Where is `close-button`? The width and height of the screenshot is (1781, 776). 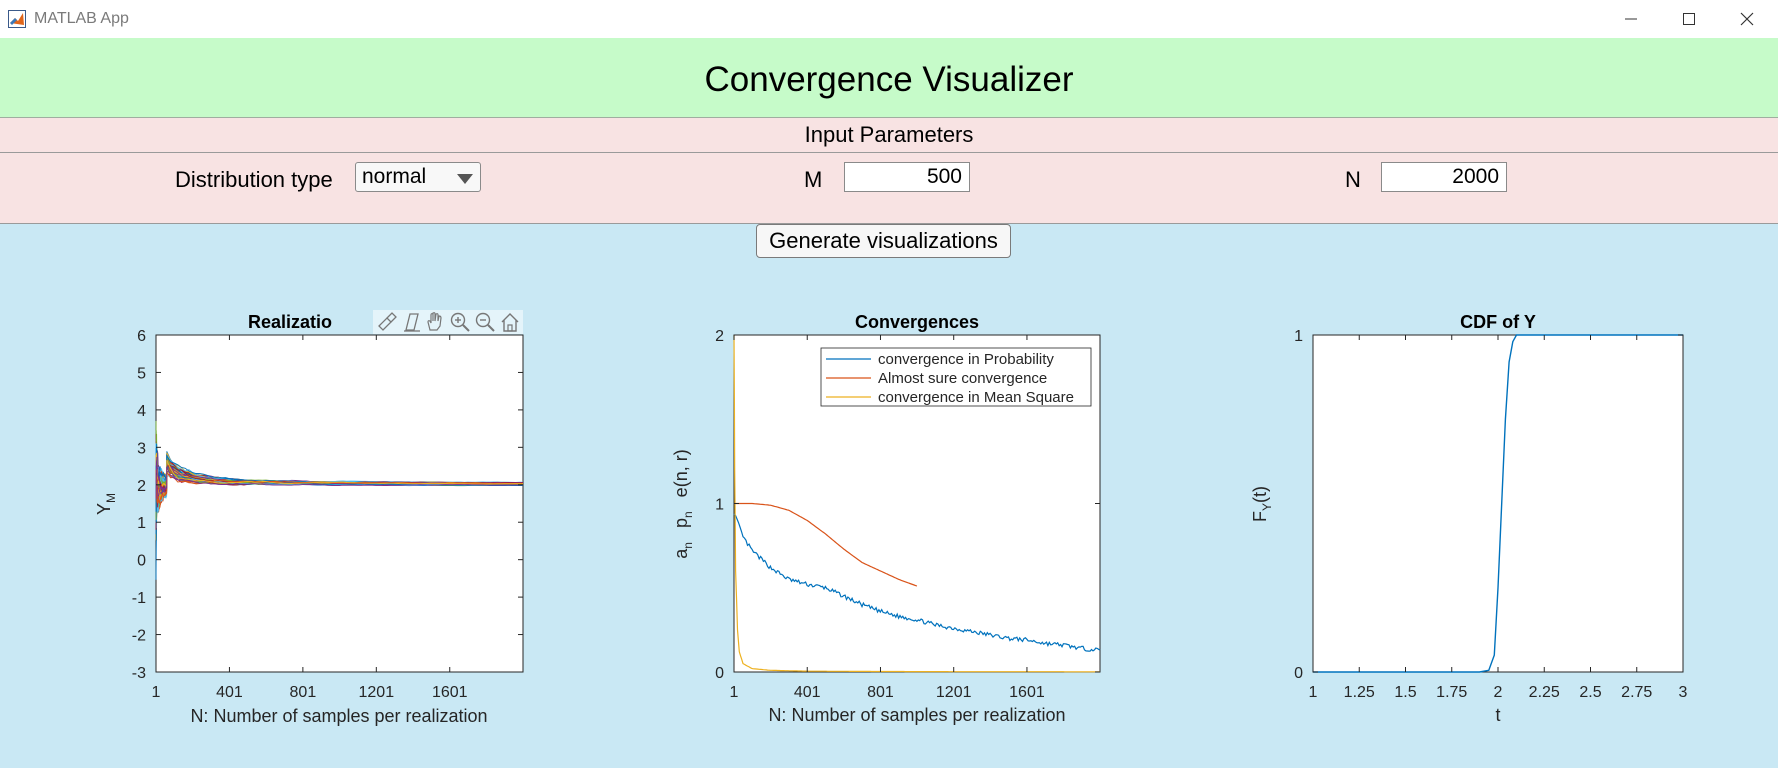 close-button is located at coordinates (1747, 19).